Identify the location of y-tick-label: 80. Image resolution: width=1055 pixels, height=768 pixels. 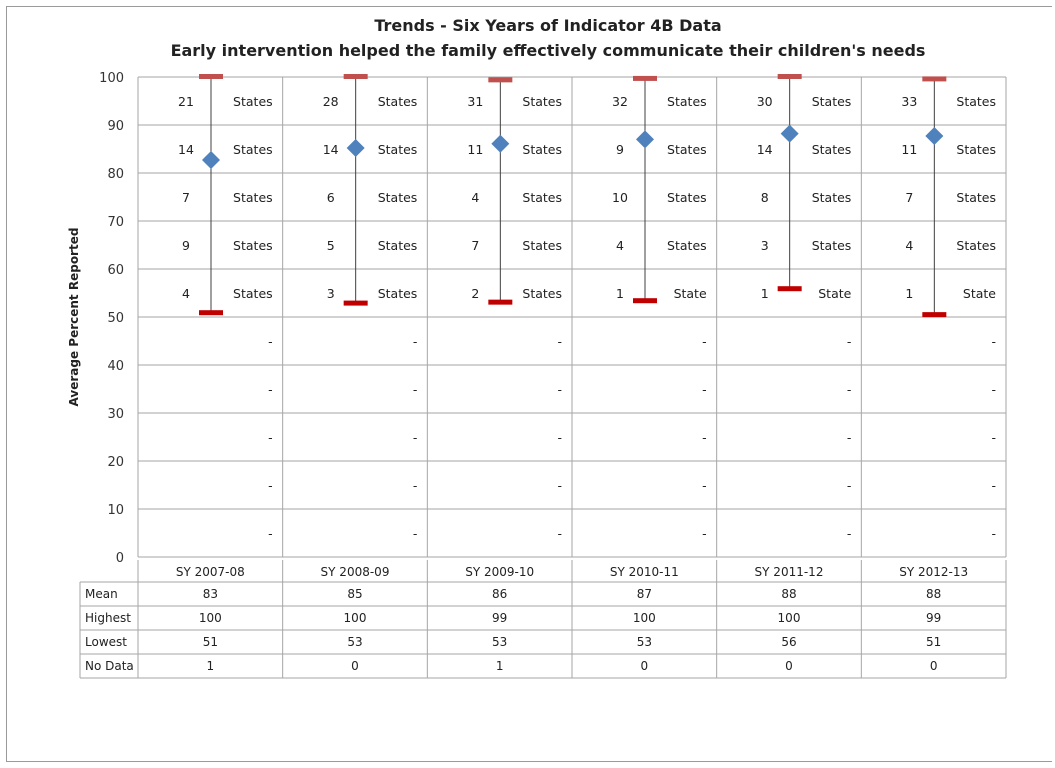
(115, 174).